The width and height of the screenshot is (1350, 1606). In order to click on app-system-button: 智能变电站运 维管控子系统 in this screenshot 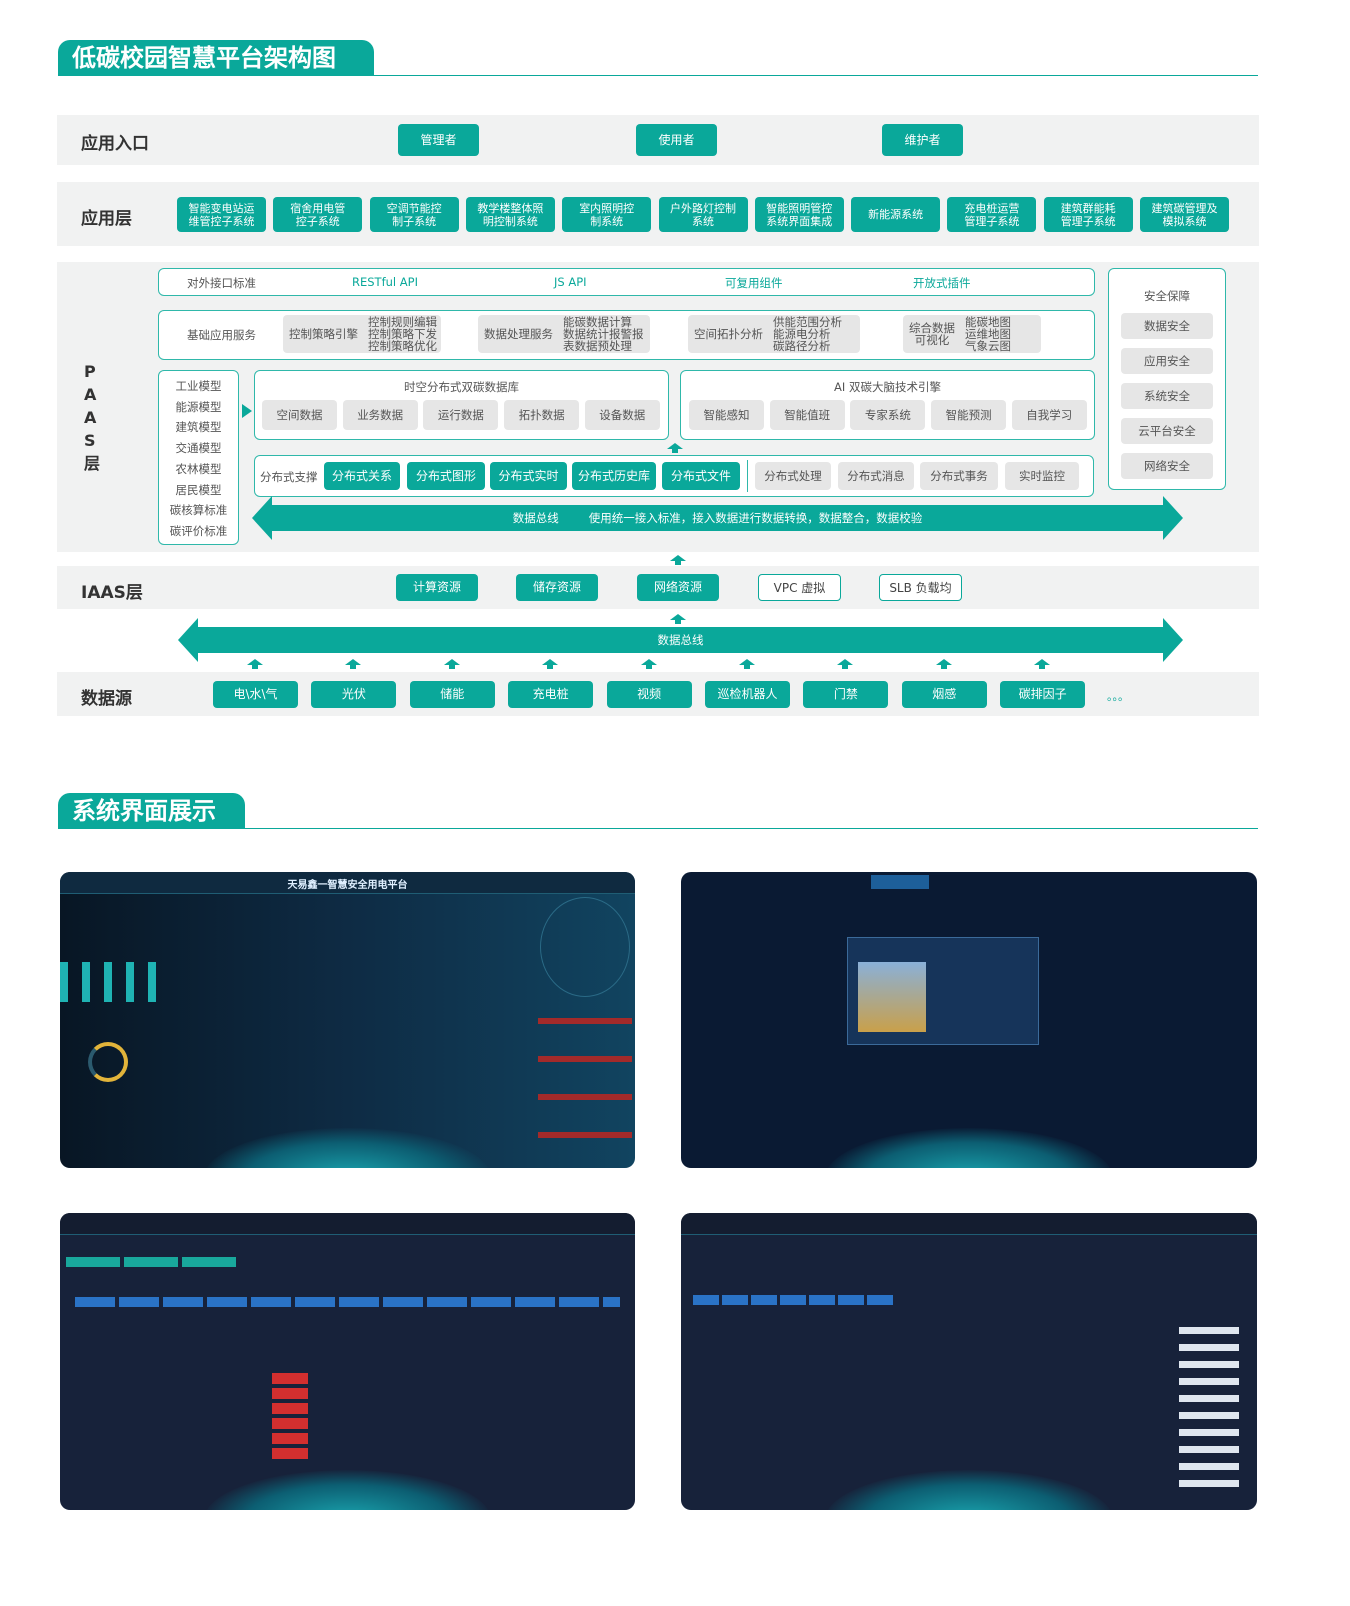, I will do `click(221, 214)`.